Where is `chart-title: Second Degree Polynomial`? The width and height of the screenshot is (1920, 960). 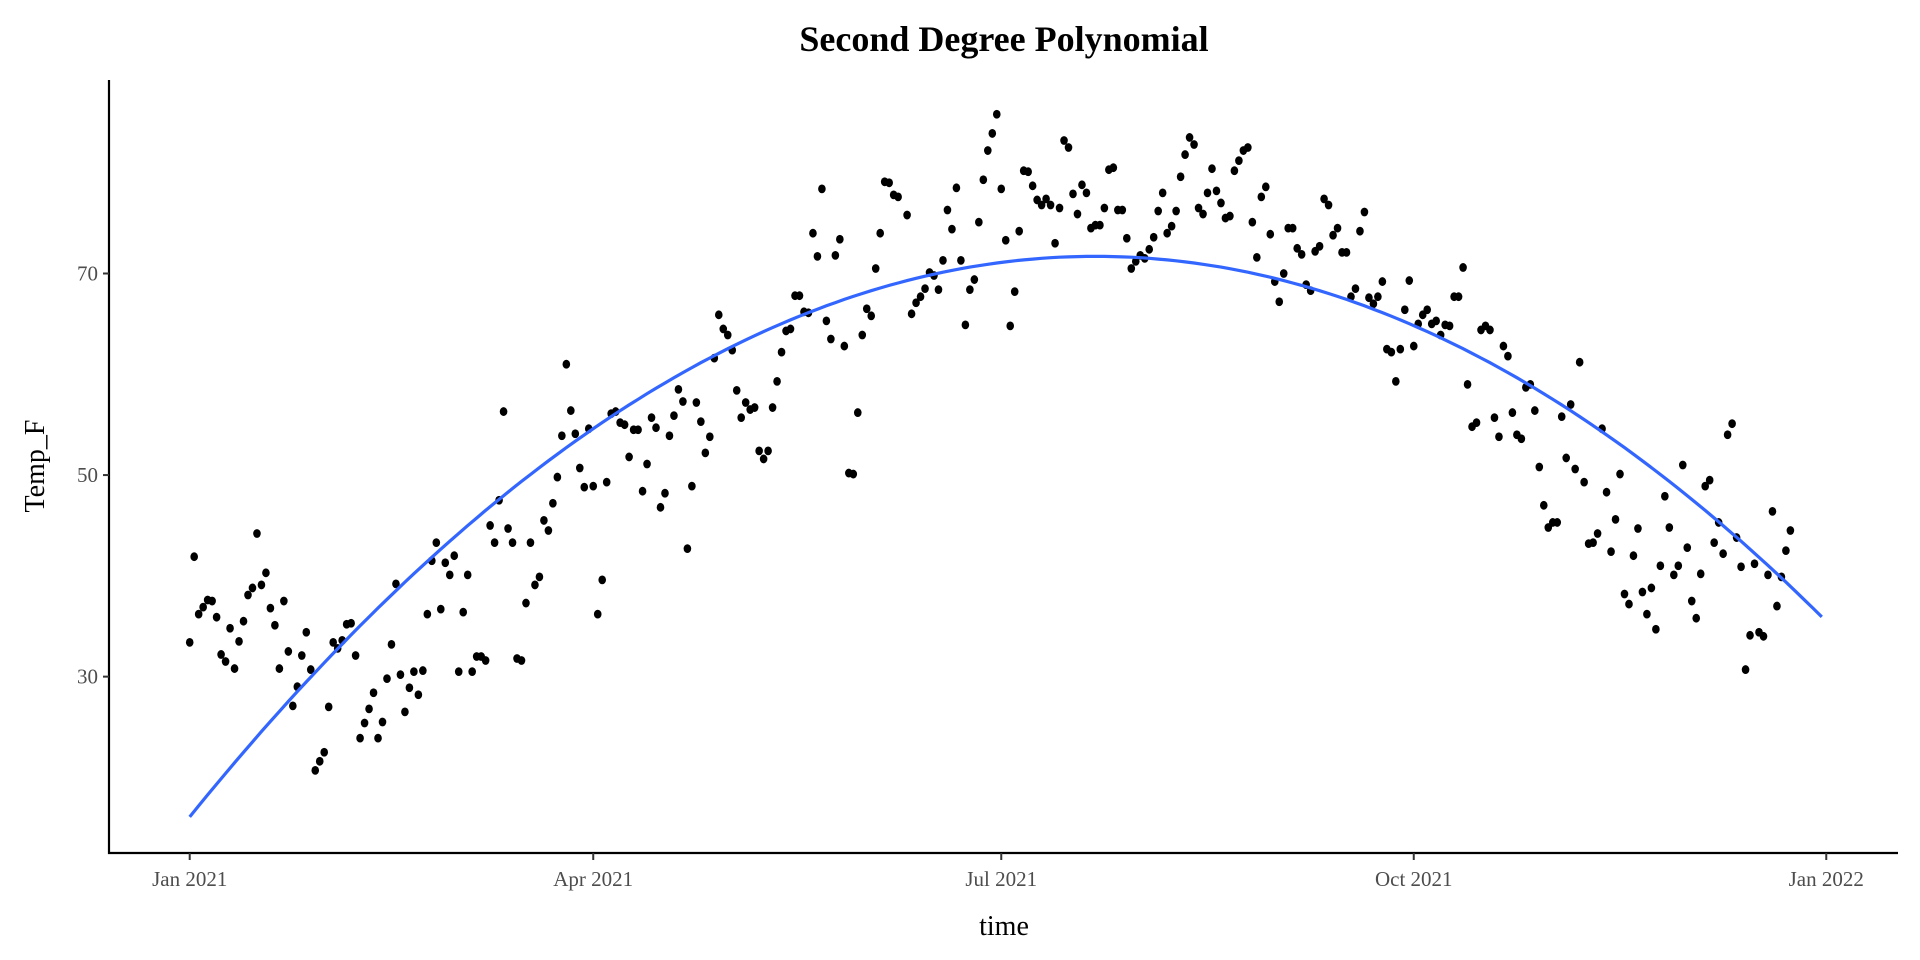 chart-title: Second Degree Polynomial is located at coordinates (1003, 39).